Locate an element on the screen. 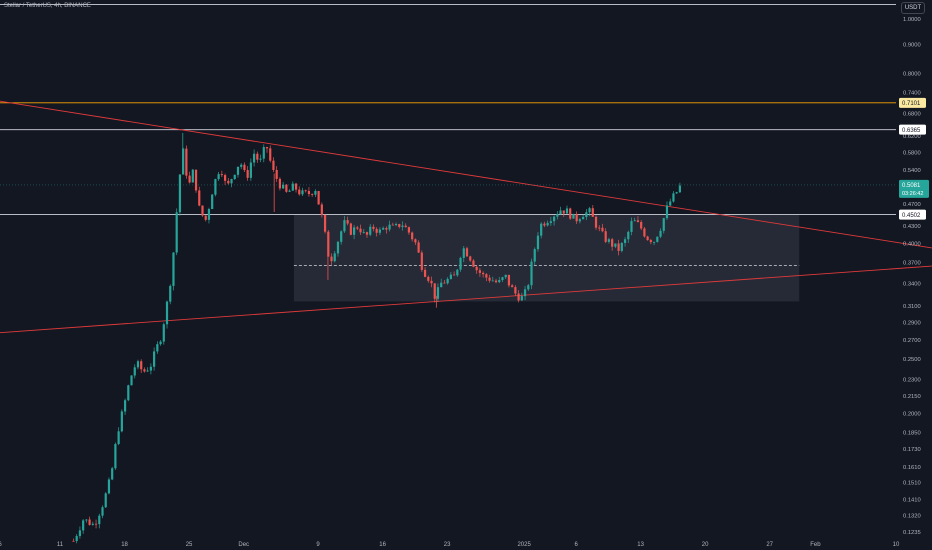  y-tick-label-19: 0.2150 is located at coordinates (912, 397).